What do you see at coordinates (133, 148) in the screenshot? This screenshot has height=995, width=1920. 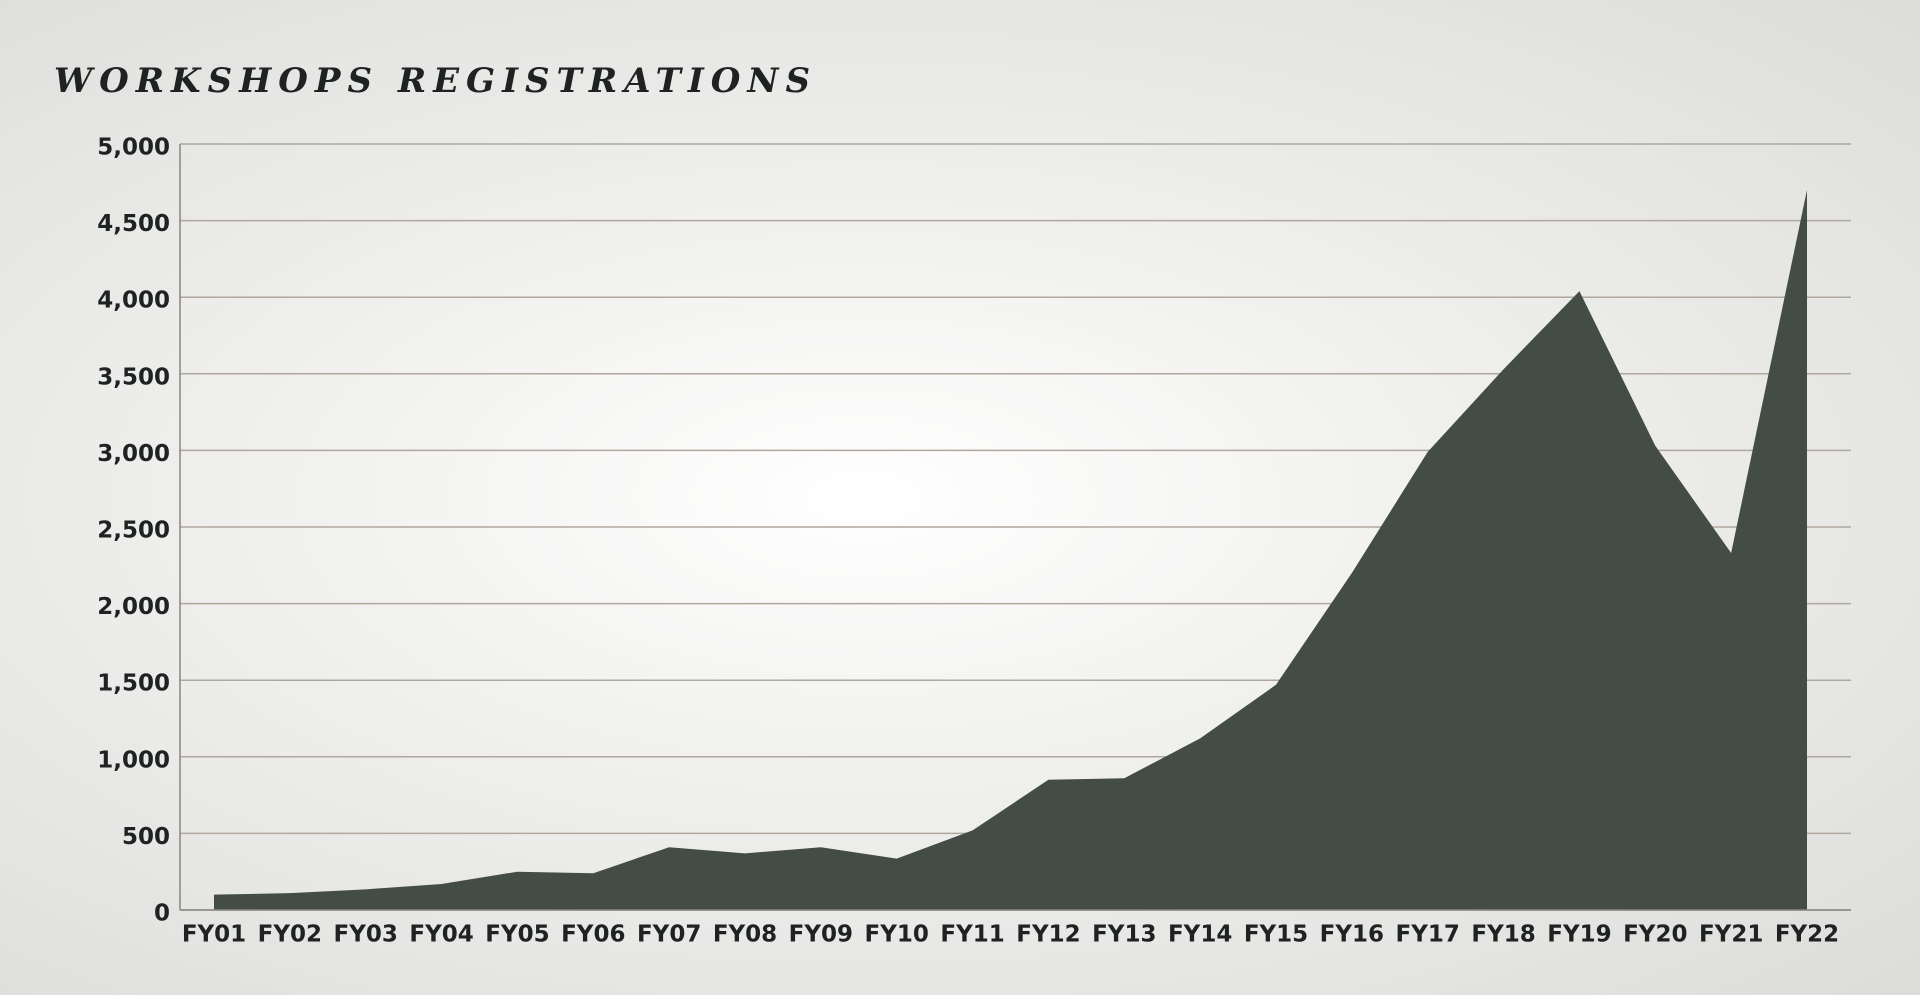 I see `y-tick-label: 5,000` at bounding box center [133, 148].